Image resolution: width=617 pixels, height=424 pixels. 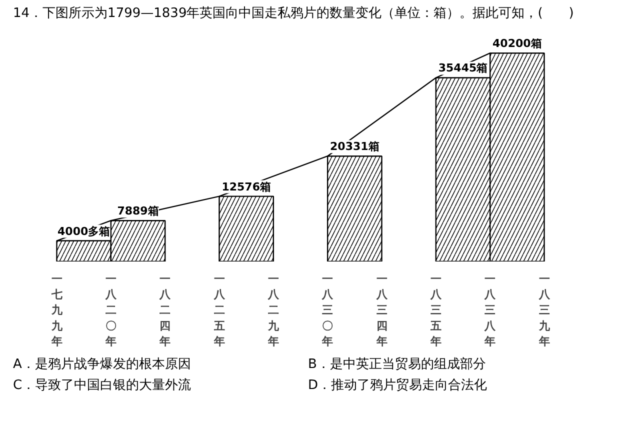 What do you see at coordinates (435, 310) in the screenshot?
I see `x-tick-label: 一八三五年` at bounding box center [435, 310].